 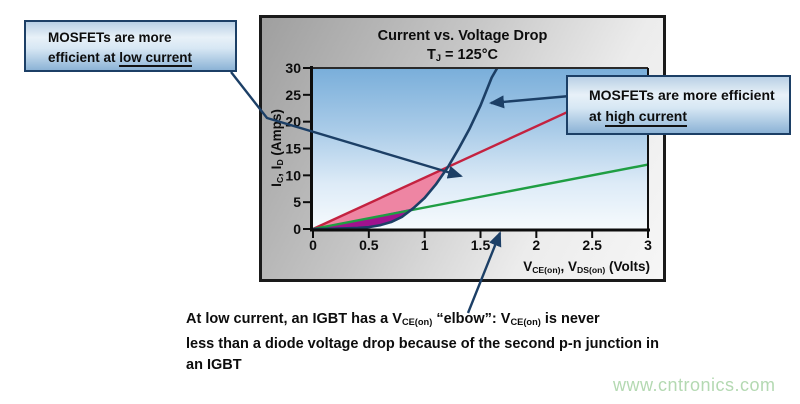 What do you see at coordinates (431, 55) in the screenshot?
I see `text-run: T` at bounding box center [431, 55].